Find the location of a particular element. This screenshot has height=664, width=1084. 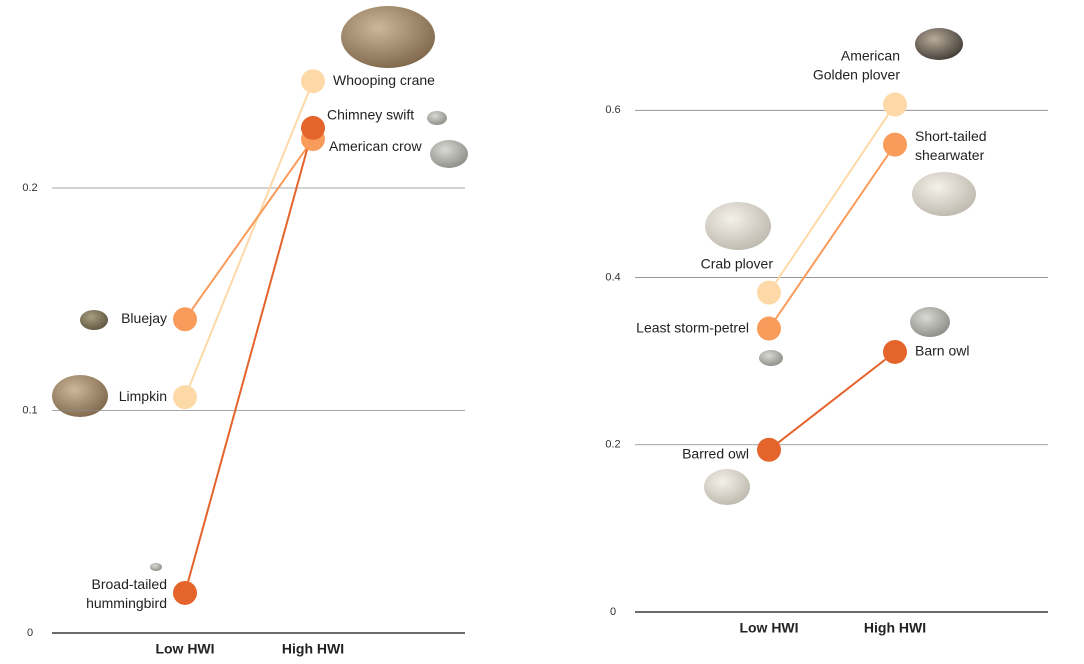

y-tick-label: 0.1 is located at coordinates (29, 410).